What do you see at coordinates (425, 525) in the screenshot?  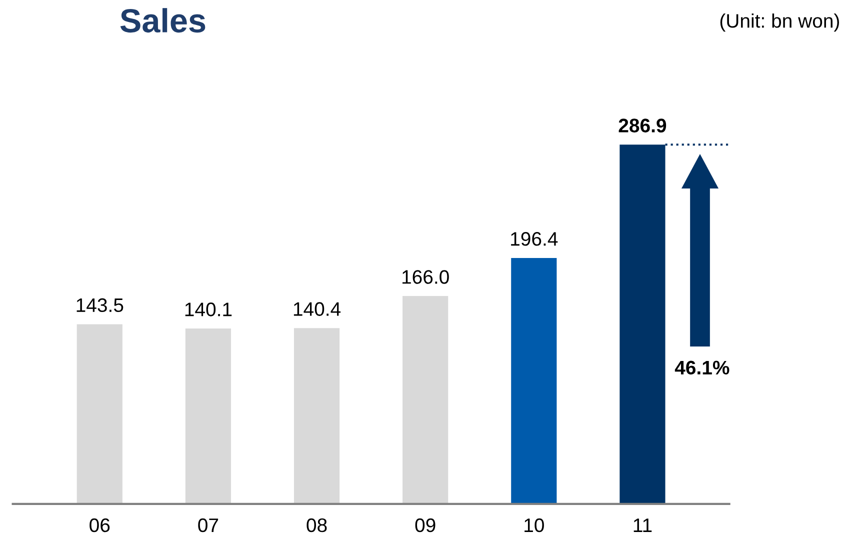 I see `x-tick-label: 09` at bounding box center [425, 525].